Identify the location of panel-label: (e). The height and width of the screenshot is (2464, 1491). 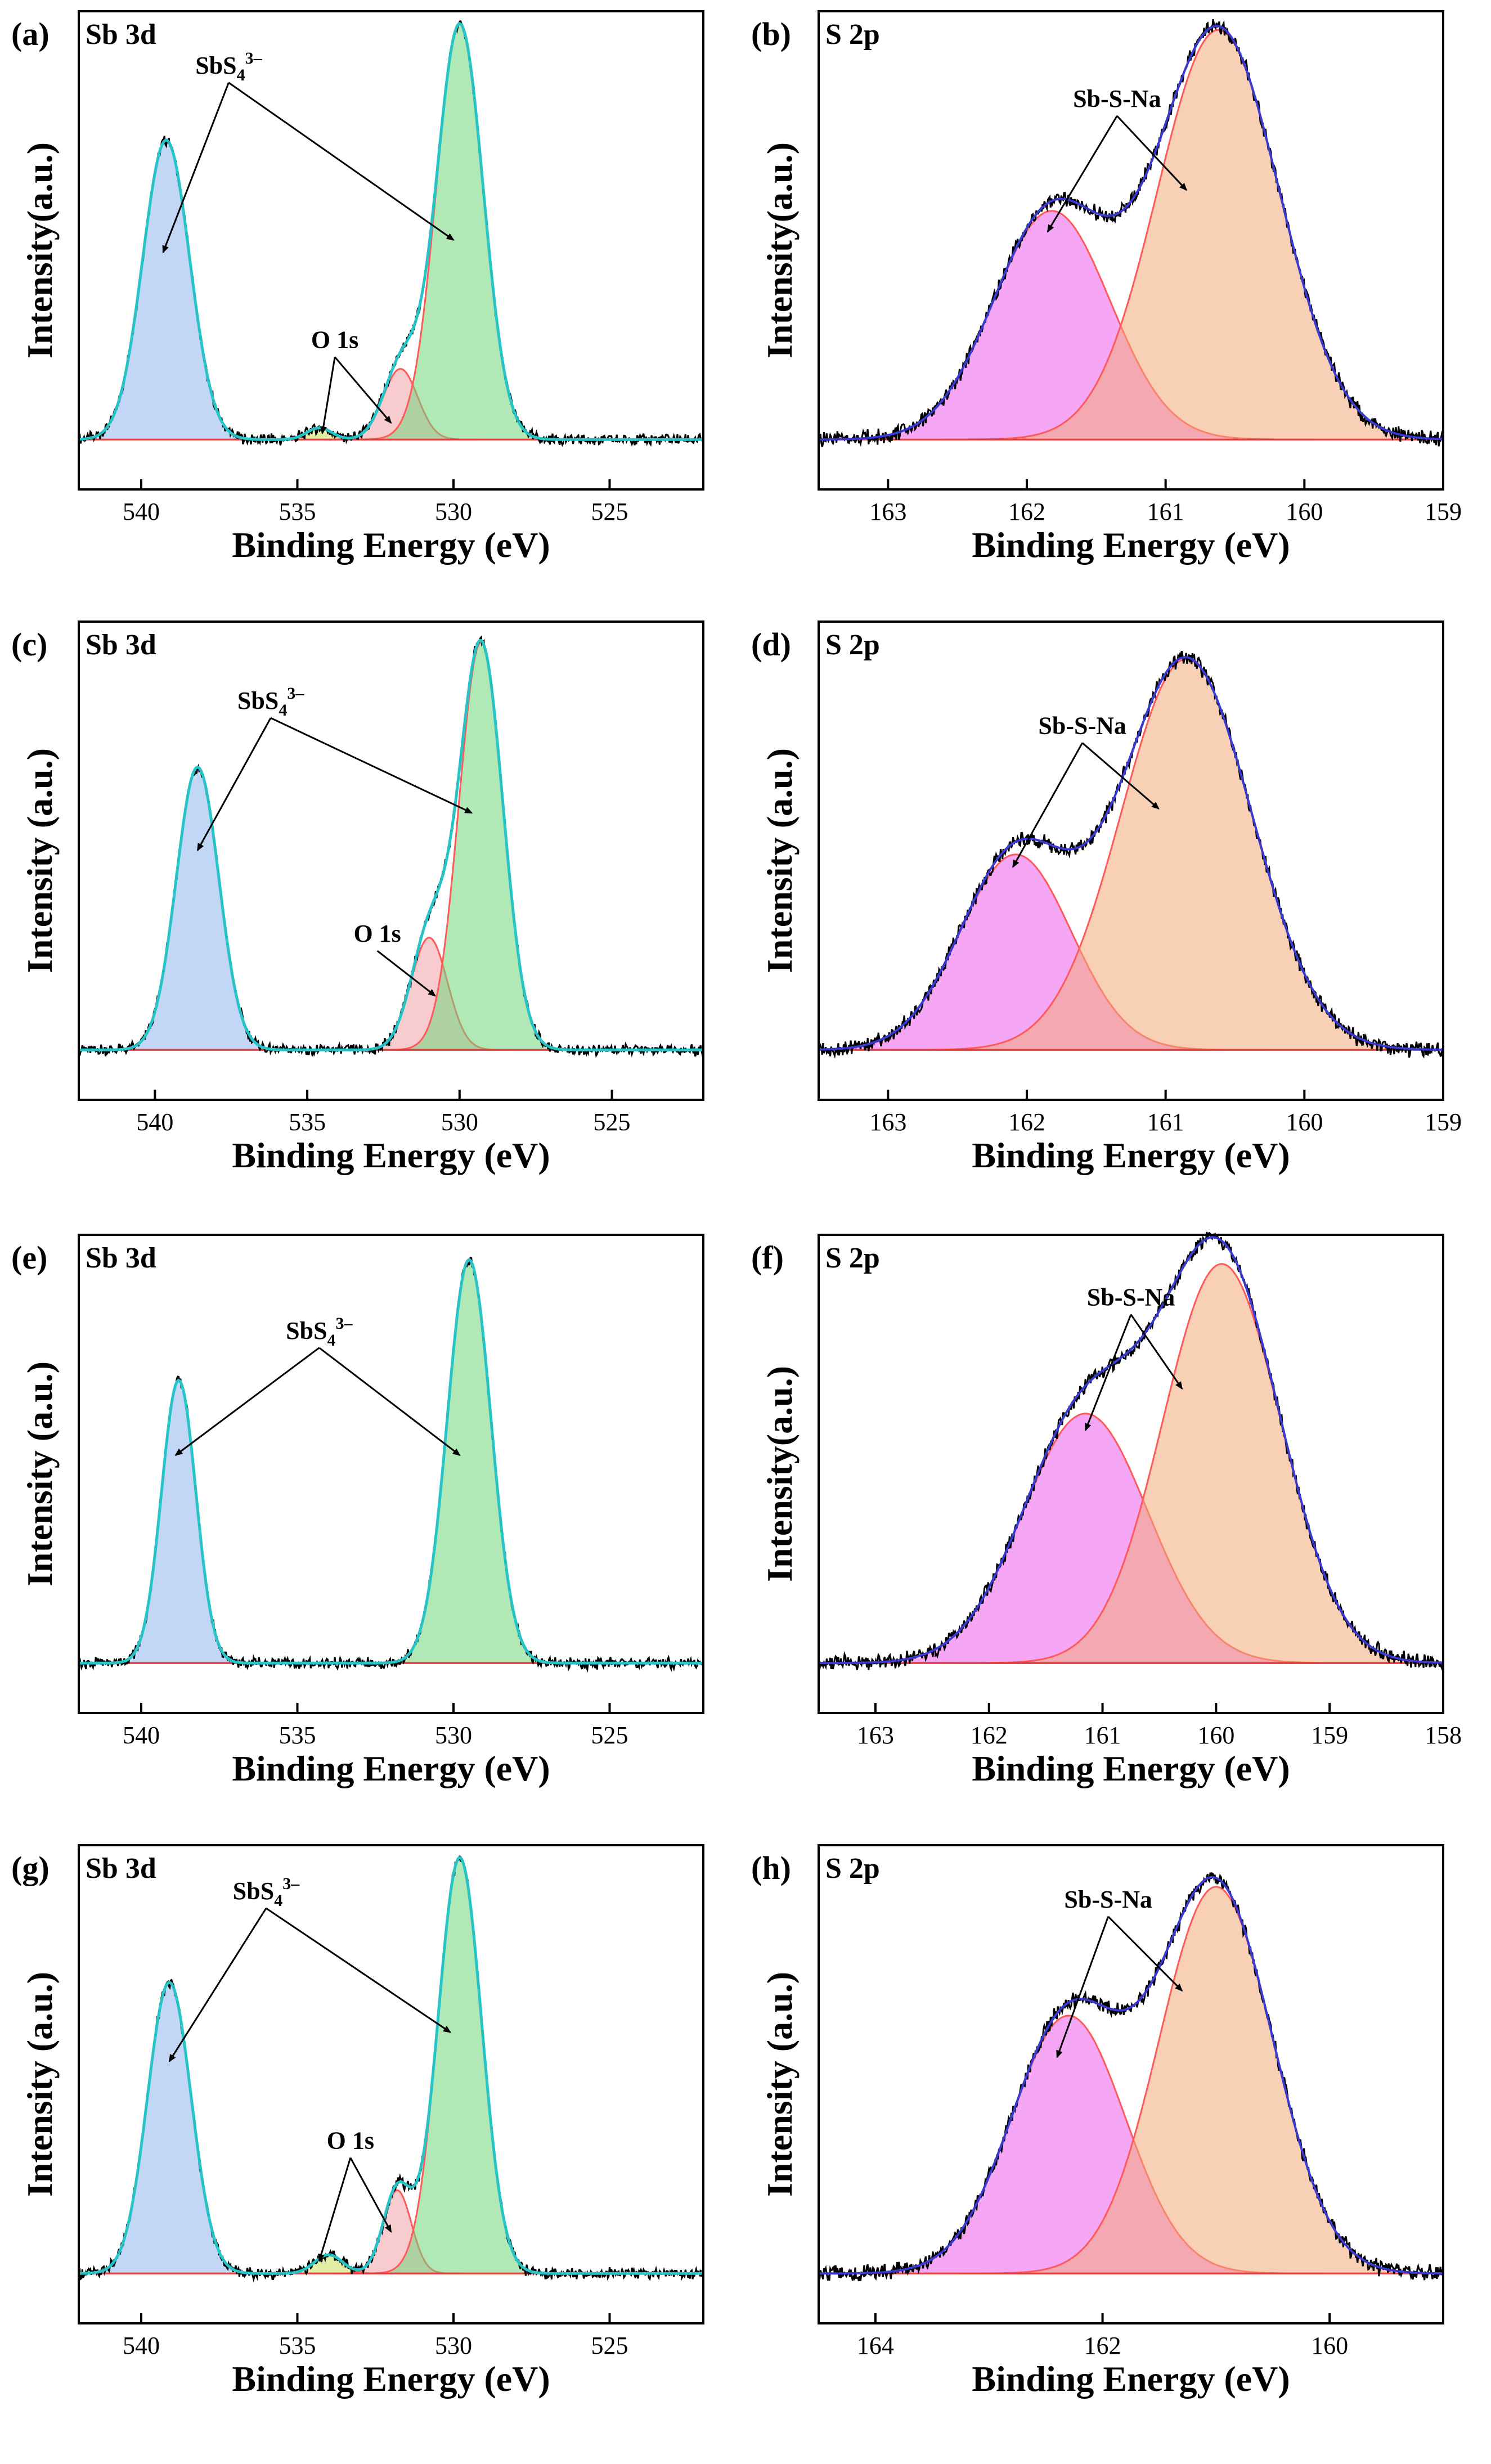
(29, 1257).